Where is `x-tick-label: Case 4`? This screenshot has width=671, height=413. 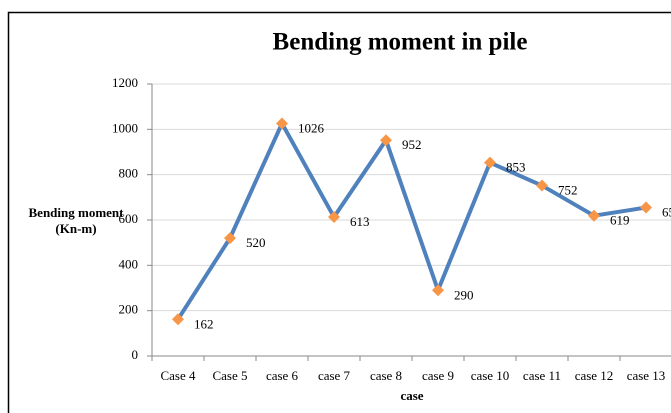
x-tick-label: Case 4 is located at coordinates (178, 375).